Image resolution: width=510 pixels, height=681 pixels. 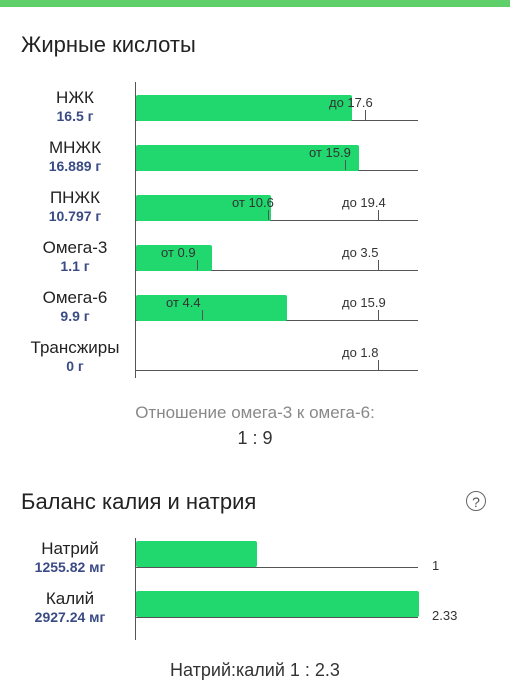 What do you see at coordinates (351, 102) in the screenshot?
I see `marker-label: до 17.6` at bounding box center [351, 102].